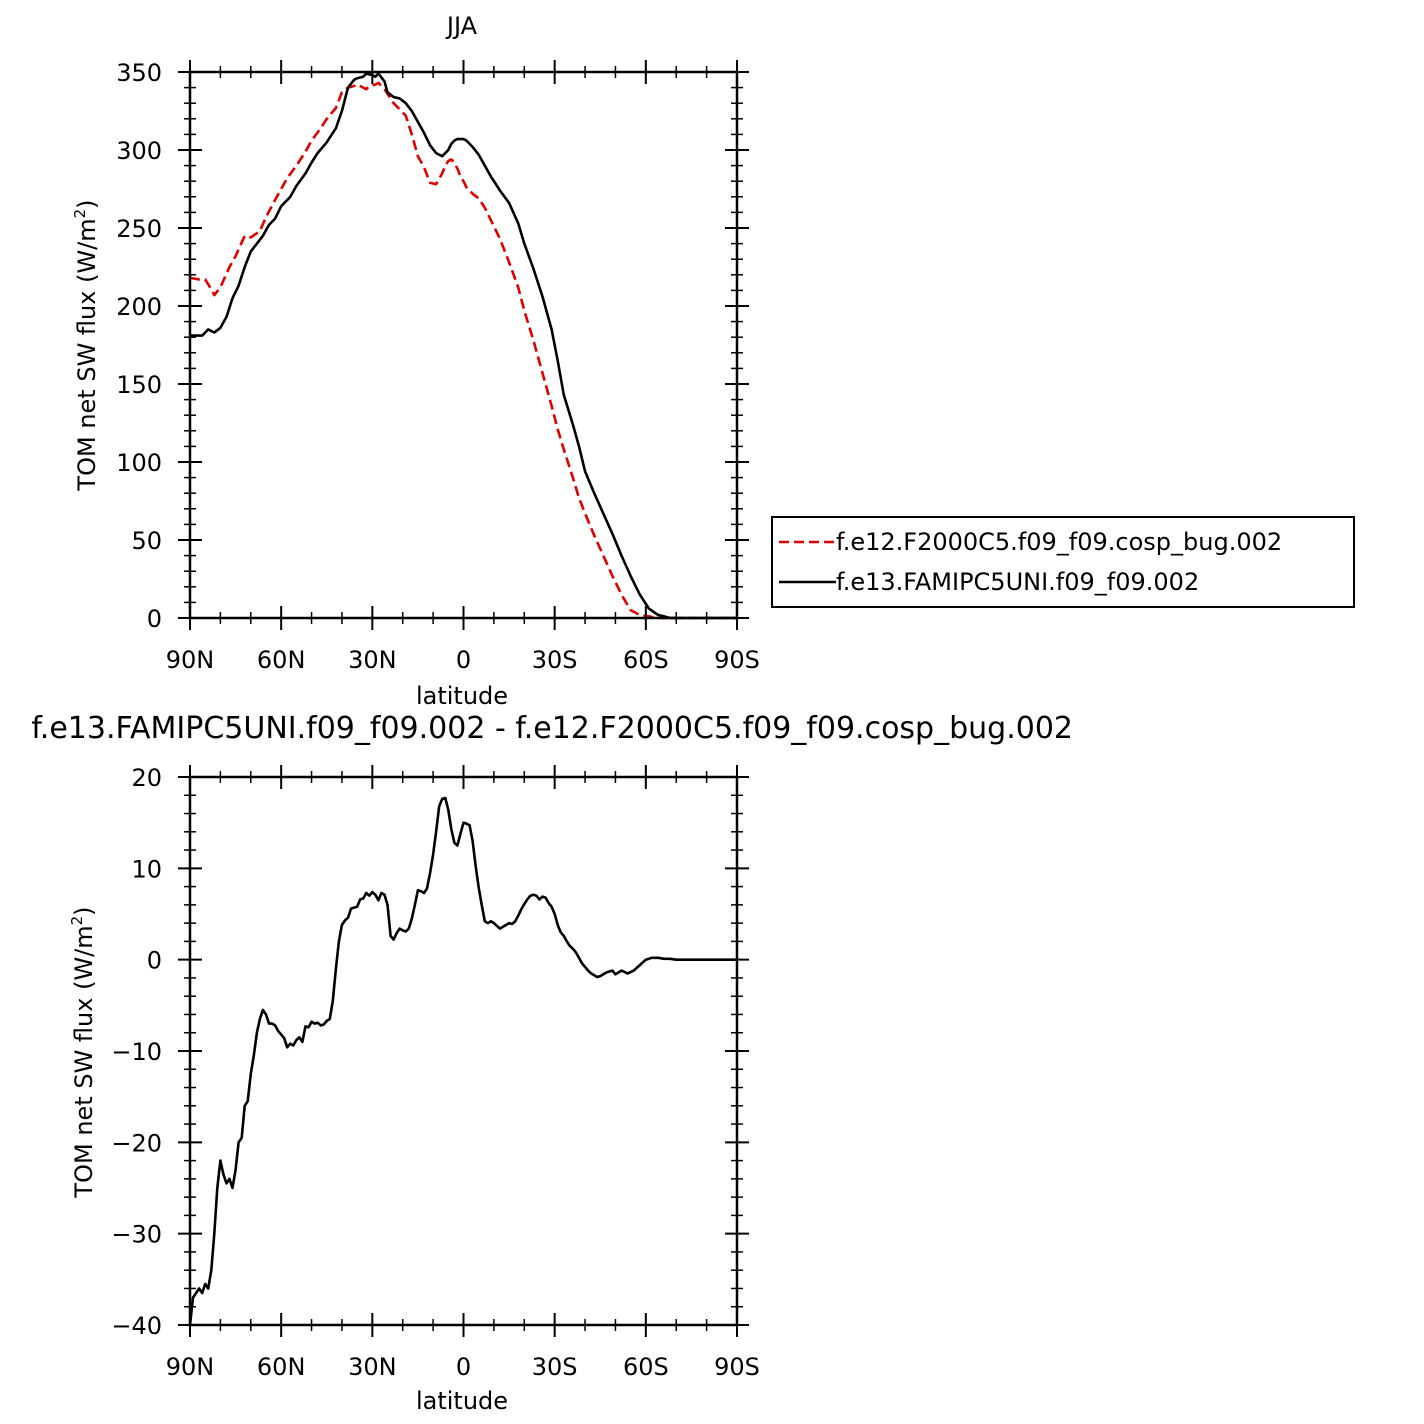 The image size is (1424, 1424). I want to click on panel-top-x-tick-label: 60S, so click(646, 660).